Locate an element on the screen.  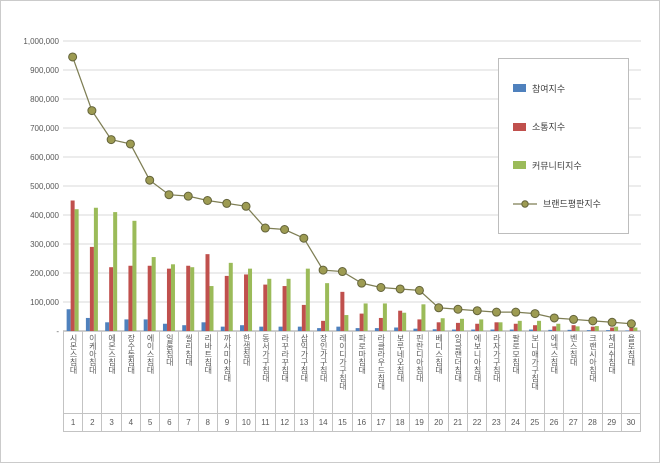
y-axis-tick-label: - is located at coordinates (57, 331).